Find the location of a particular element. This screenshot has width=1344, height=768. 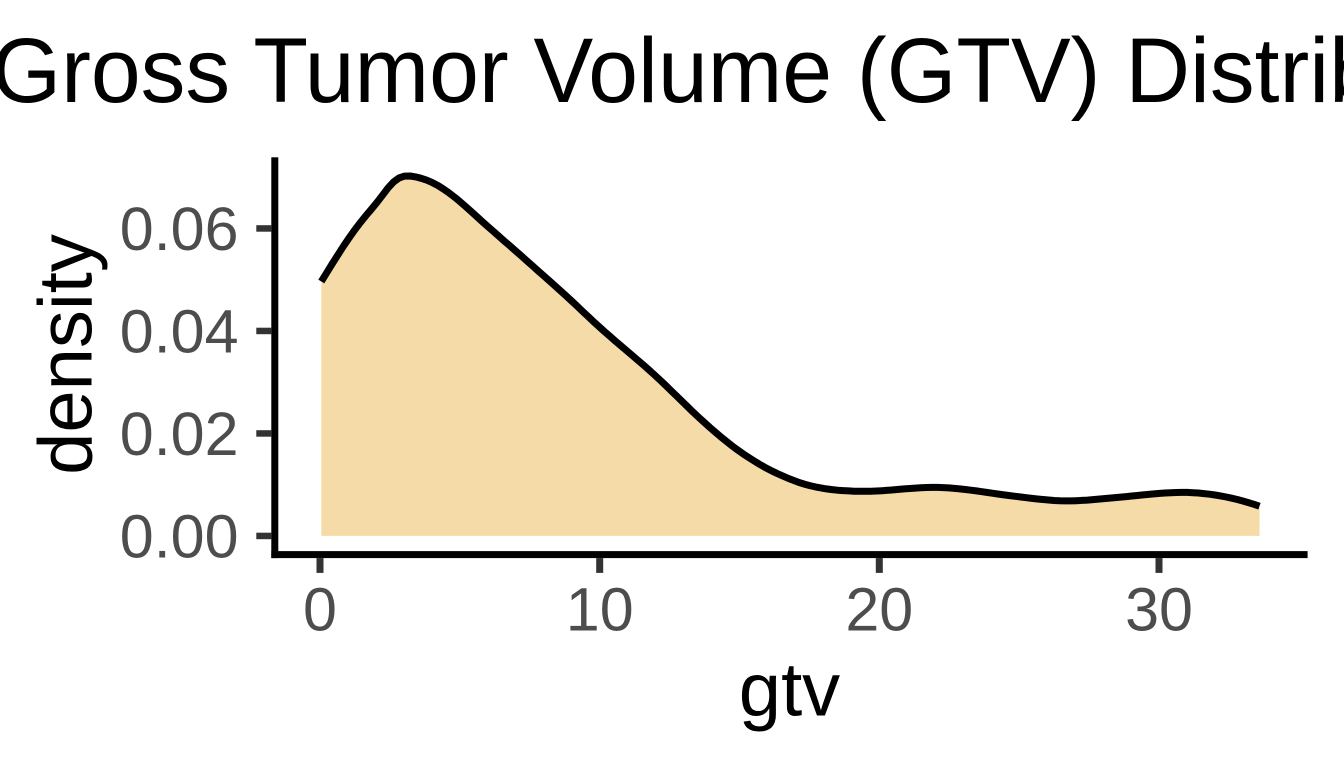

svg-text: 0 is located at coordinates (320, 610).